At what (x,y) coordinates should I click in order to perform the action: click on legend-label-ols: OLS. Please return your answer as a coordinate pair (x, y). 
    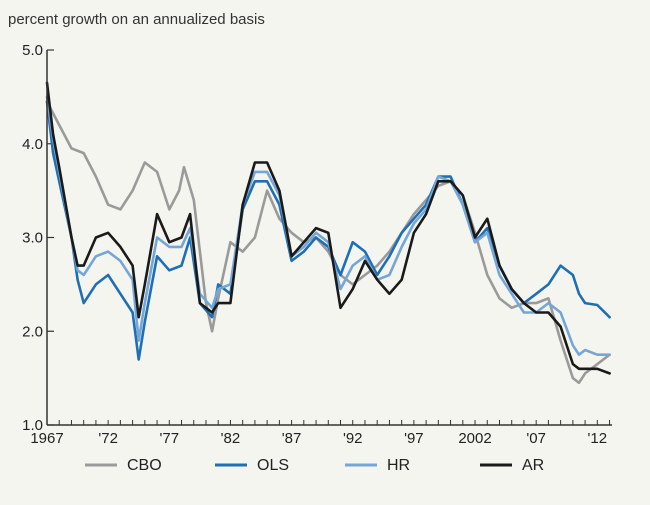
    Looking at the image, I should click on (273, 465).